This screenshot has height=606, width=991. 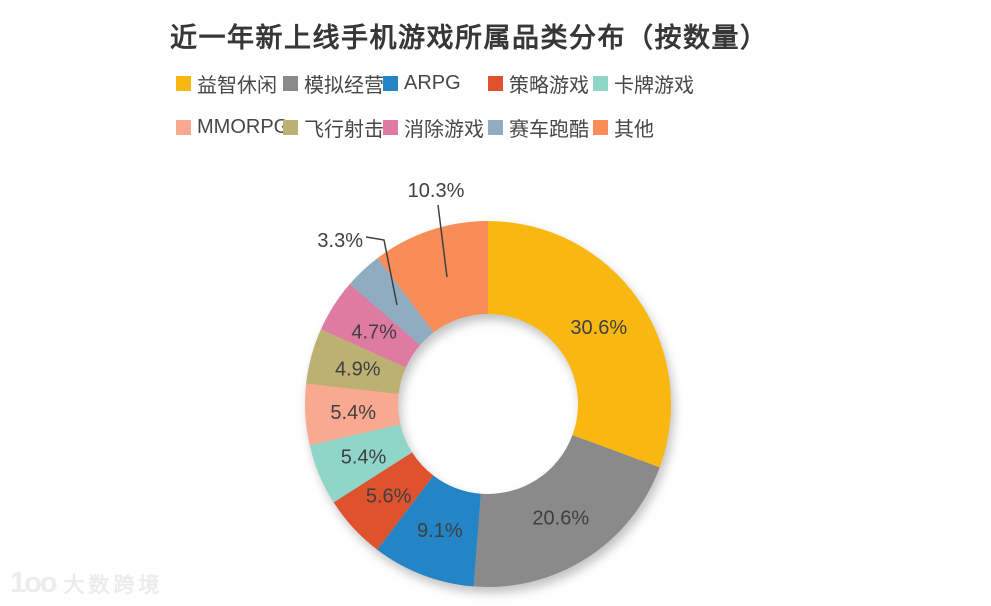 I want to click on legend-label: 消除游戏, so click(x=444, y=130).